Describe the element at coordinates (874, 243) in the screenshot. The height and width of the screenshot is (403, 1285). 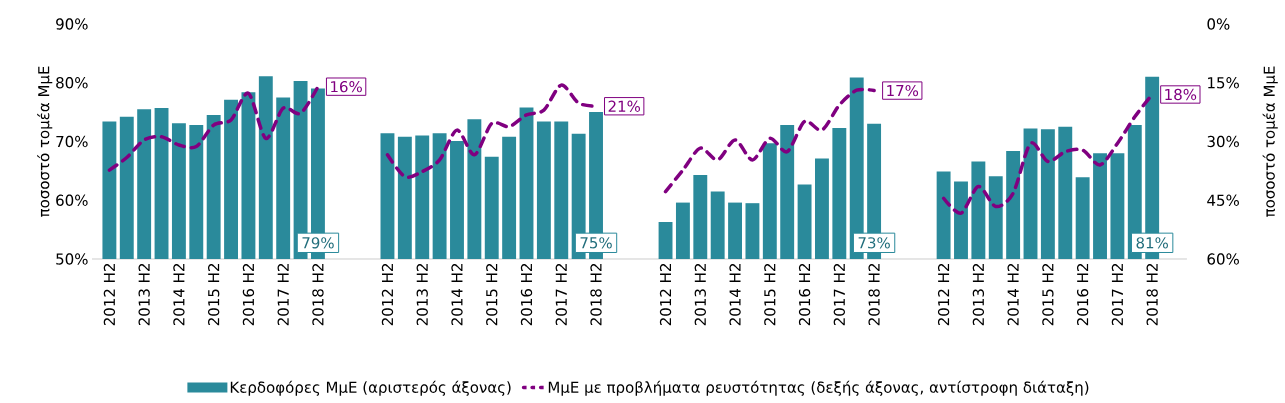
I see `data-label: 73%` at that location.